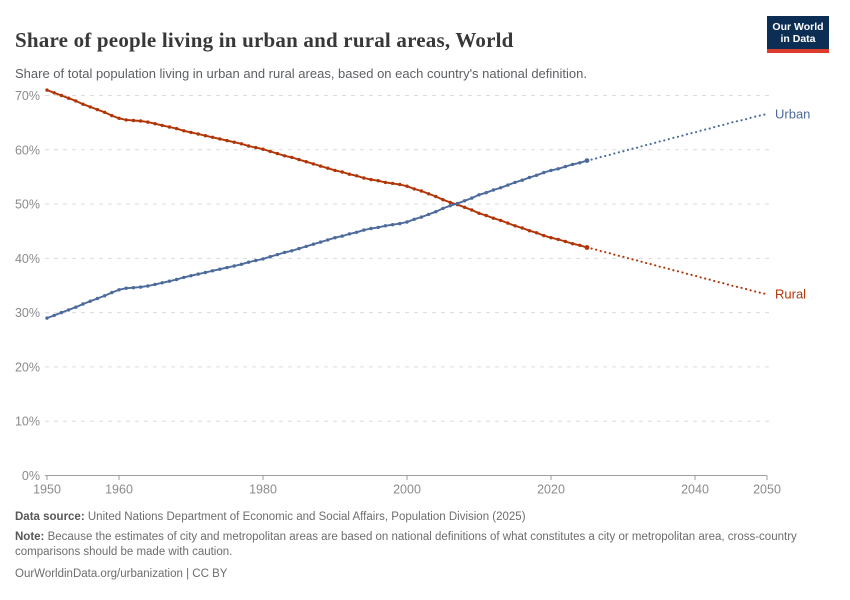  What do you see at coordinates (50, 517) in the screenshot?
I see `data-source-label: Data source:` at bounding box center [50, 517].